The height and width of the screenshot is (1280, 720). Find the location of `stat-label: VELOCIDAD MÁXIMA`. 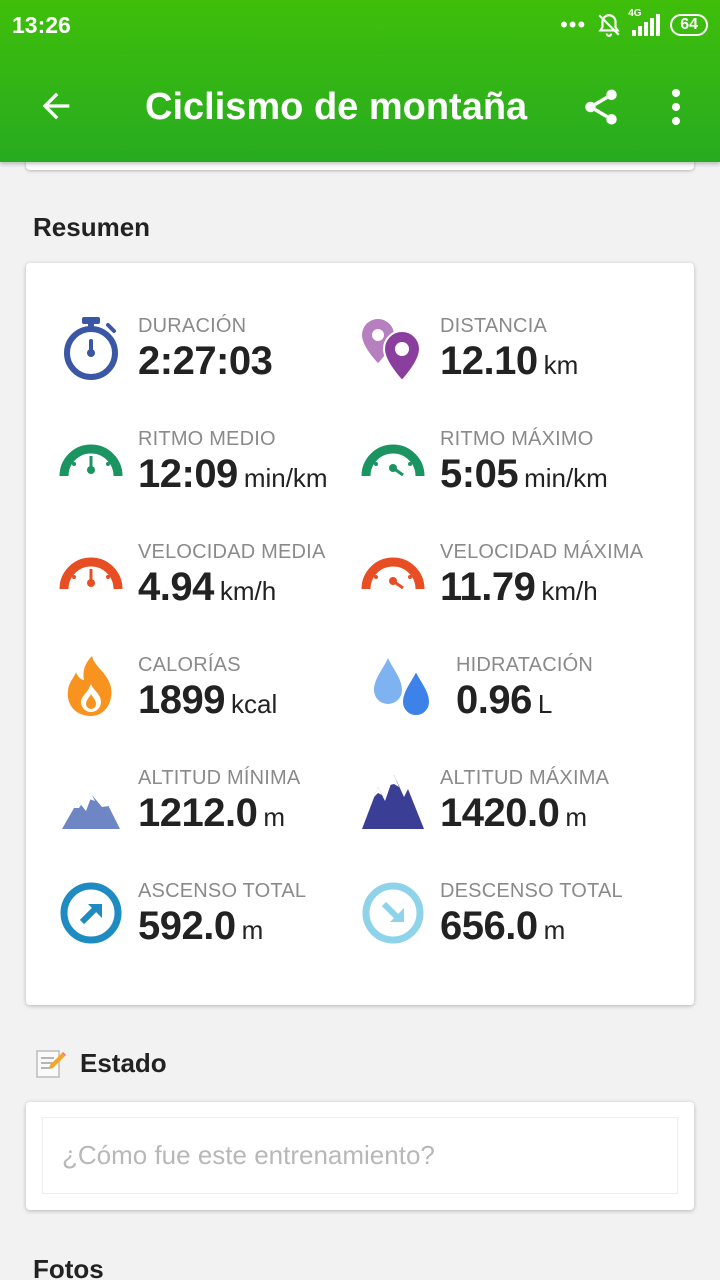

stat-label: VELOCIDAD MÁXIMA is located at coordinates (542, 552).